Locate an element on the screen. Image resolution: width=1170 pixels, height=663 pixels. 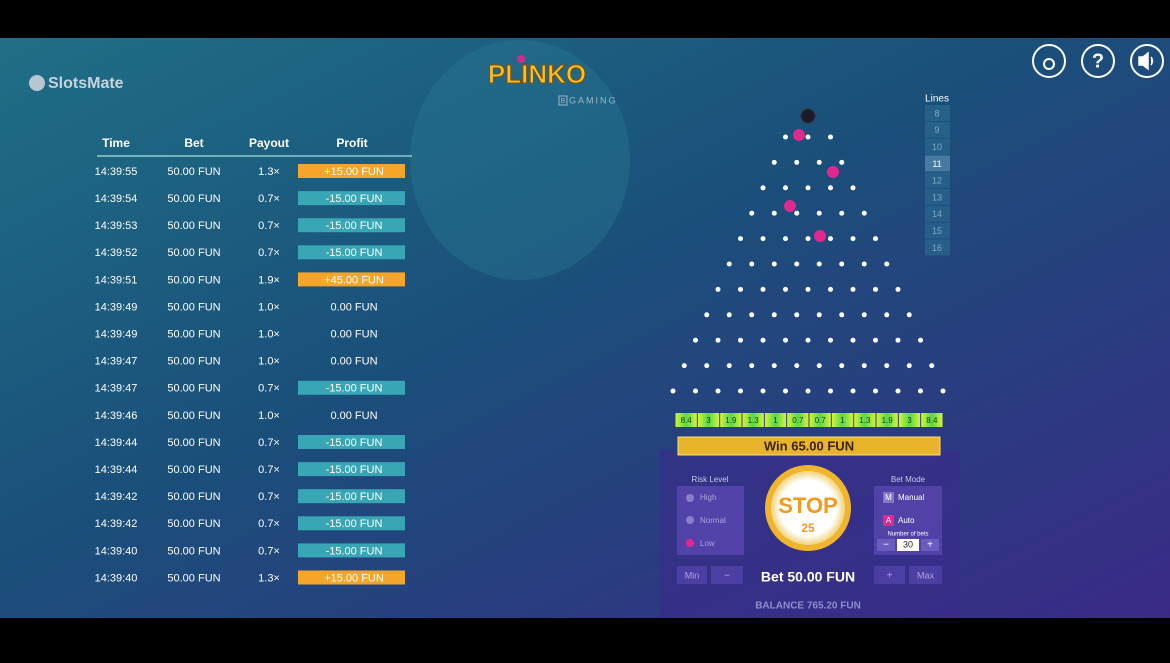
stop-count: 25 is located at coordinates (808, 528).